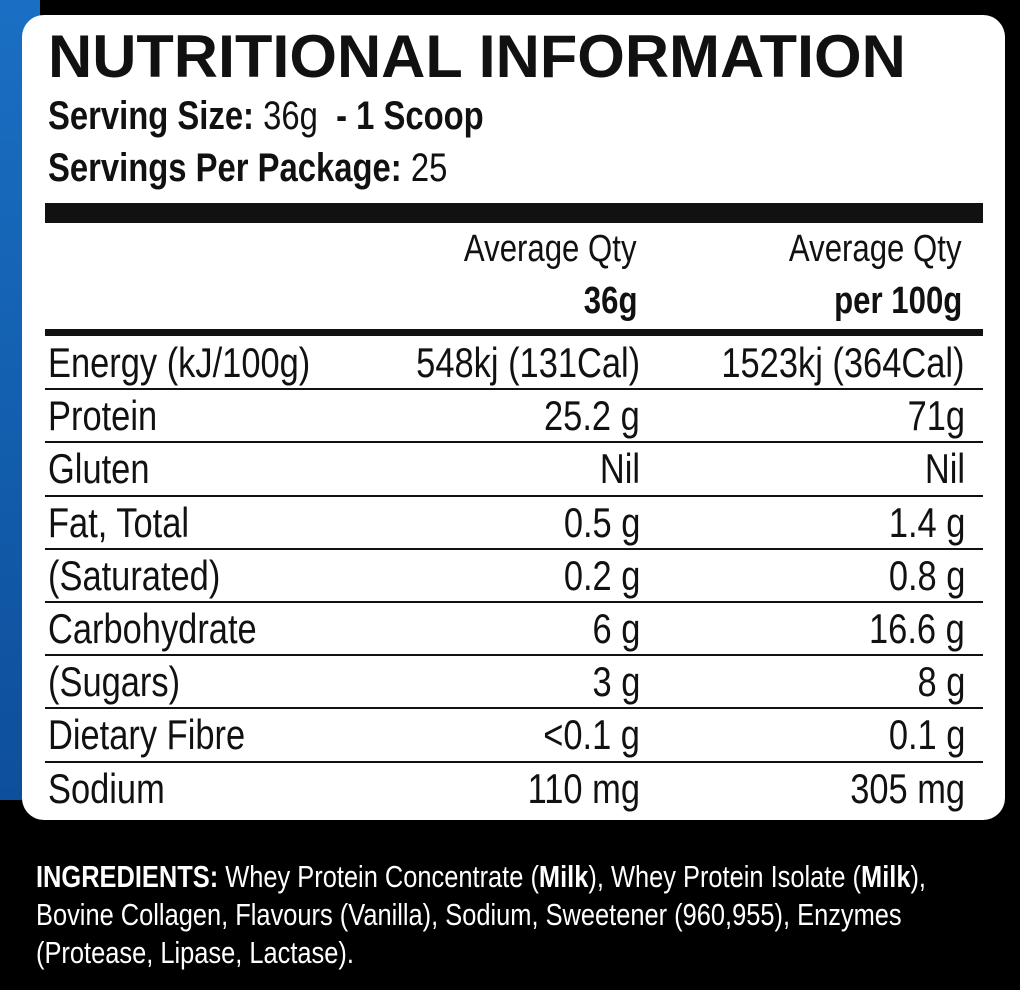 The width and height of the screenshot is (1020, 990). What do you see at coordinates (429, 168) in the screenshot?
I see `servings-value: 25` at bounding box center [429, 168].